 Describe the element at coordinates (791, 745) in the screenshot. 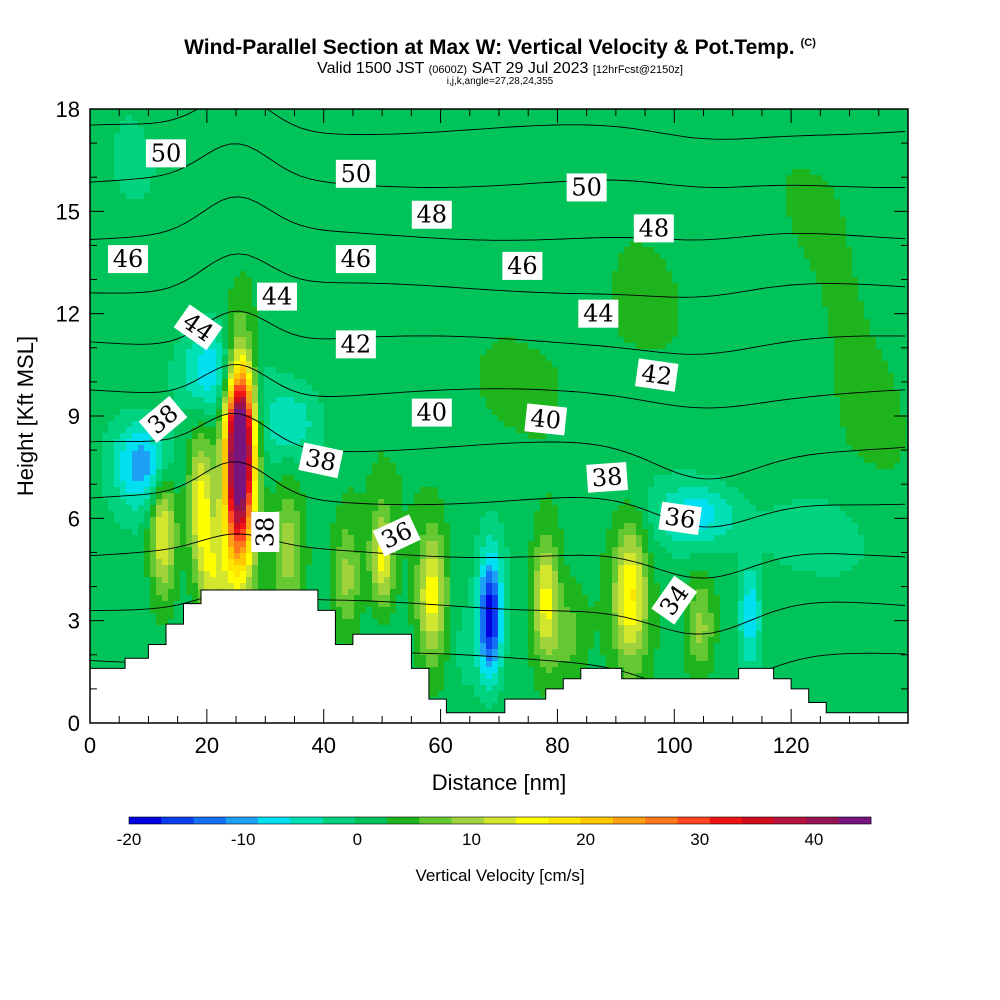

I see `x-tick-label: 120` at that location.